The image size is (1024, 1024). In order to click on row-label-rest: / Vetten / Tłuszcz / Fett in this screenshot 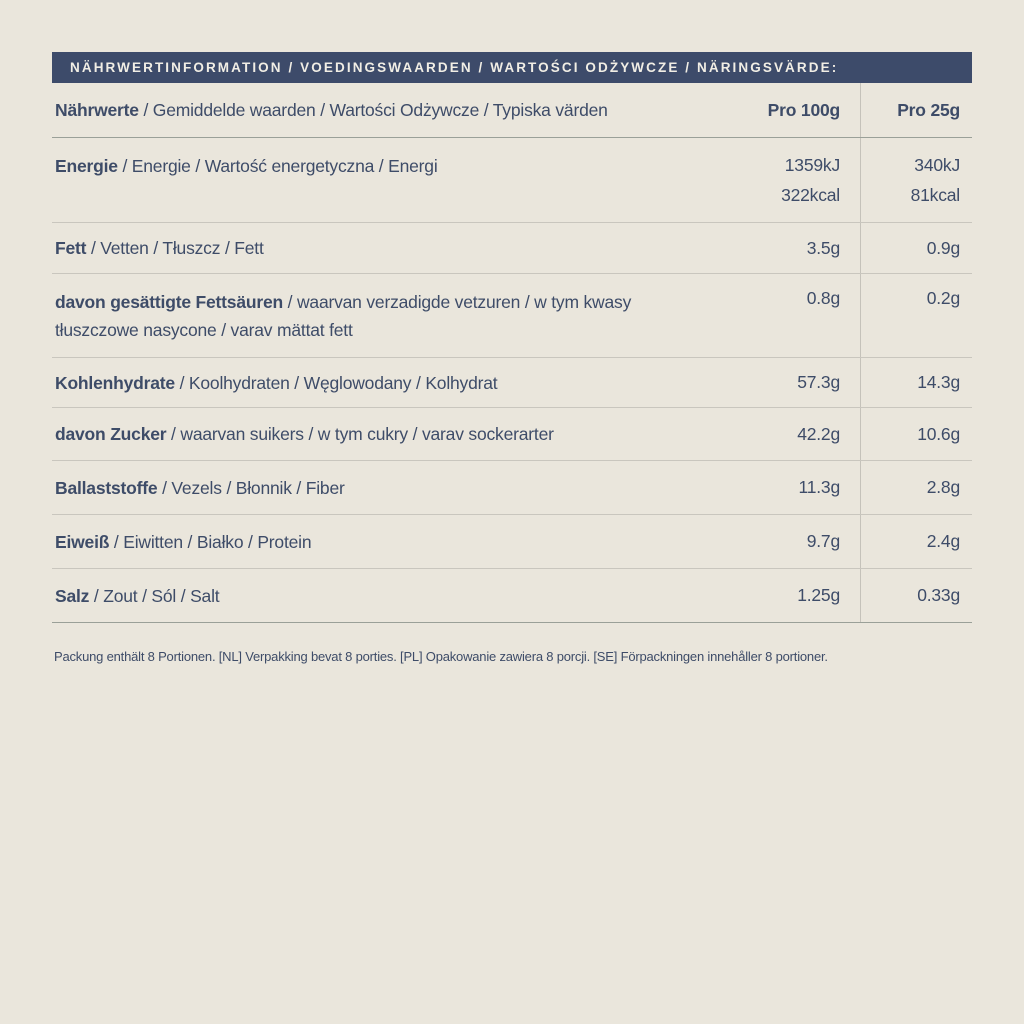, I will do `click(175, 248)`.